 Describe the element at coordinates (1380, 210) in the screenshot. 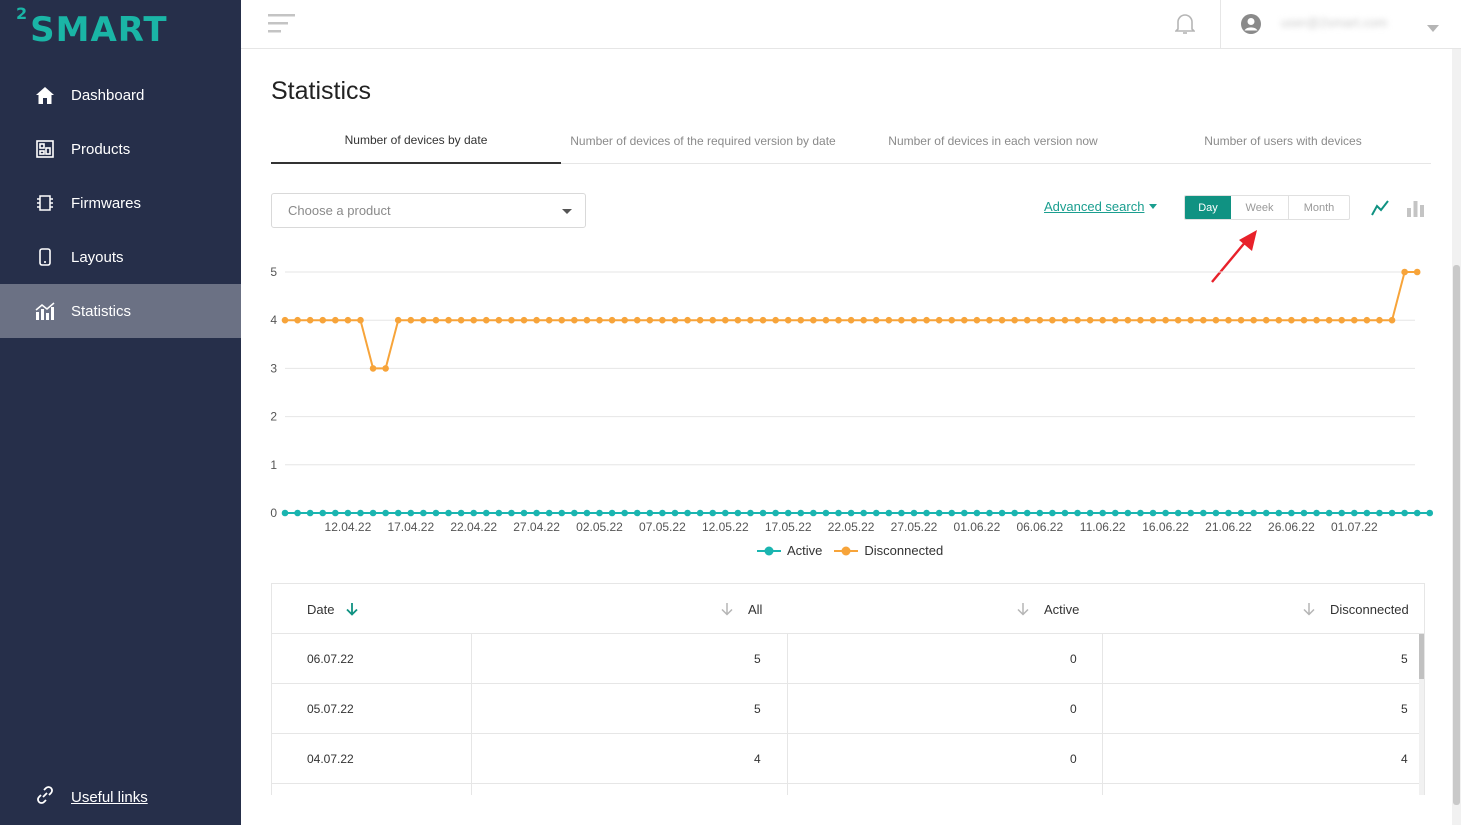

I see `line-chart-icon` at that location.